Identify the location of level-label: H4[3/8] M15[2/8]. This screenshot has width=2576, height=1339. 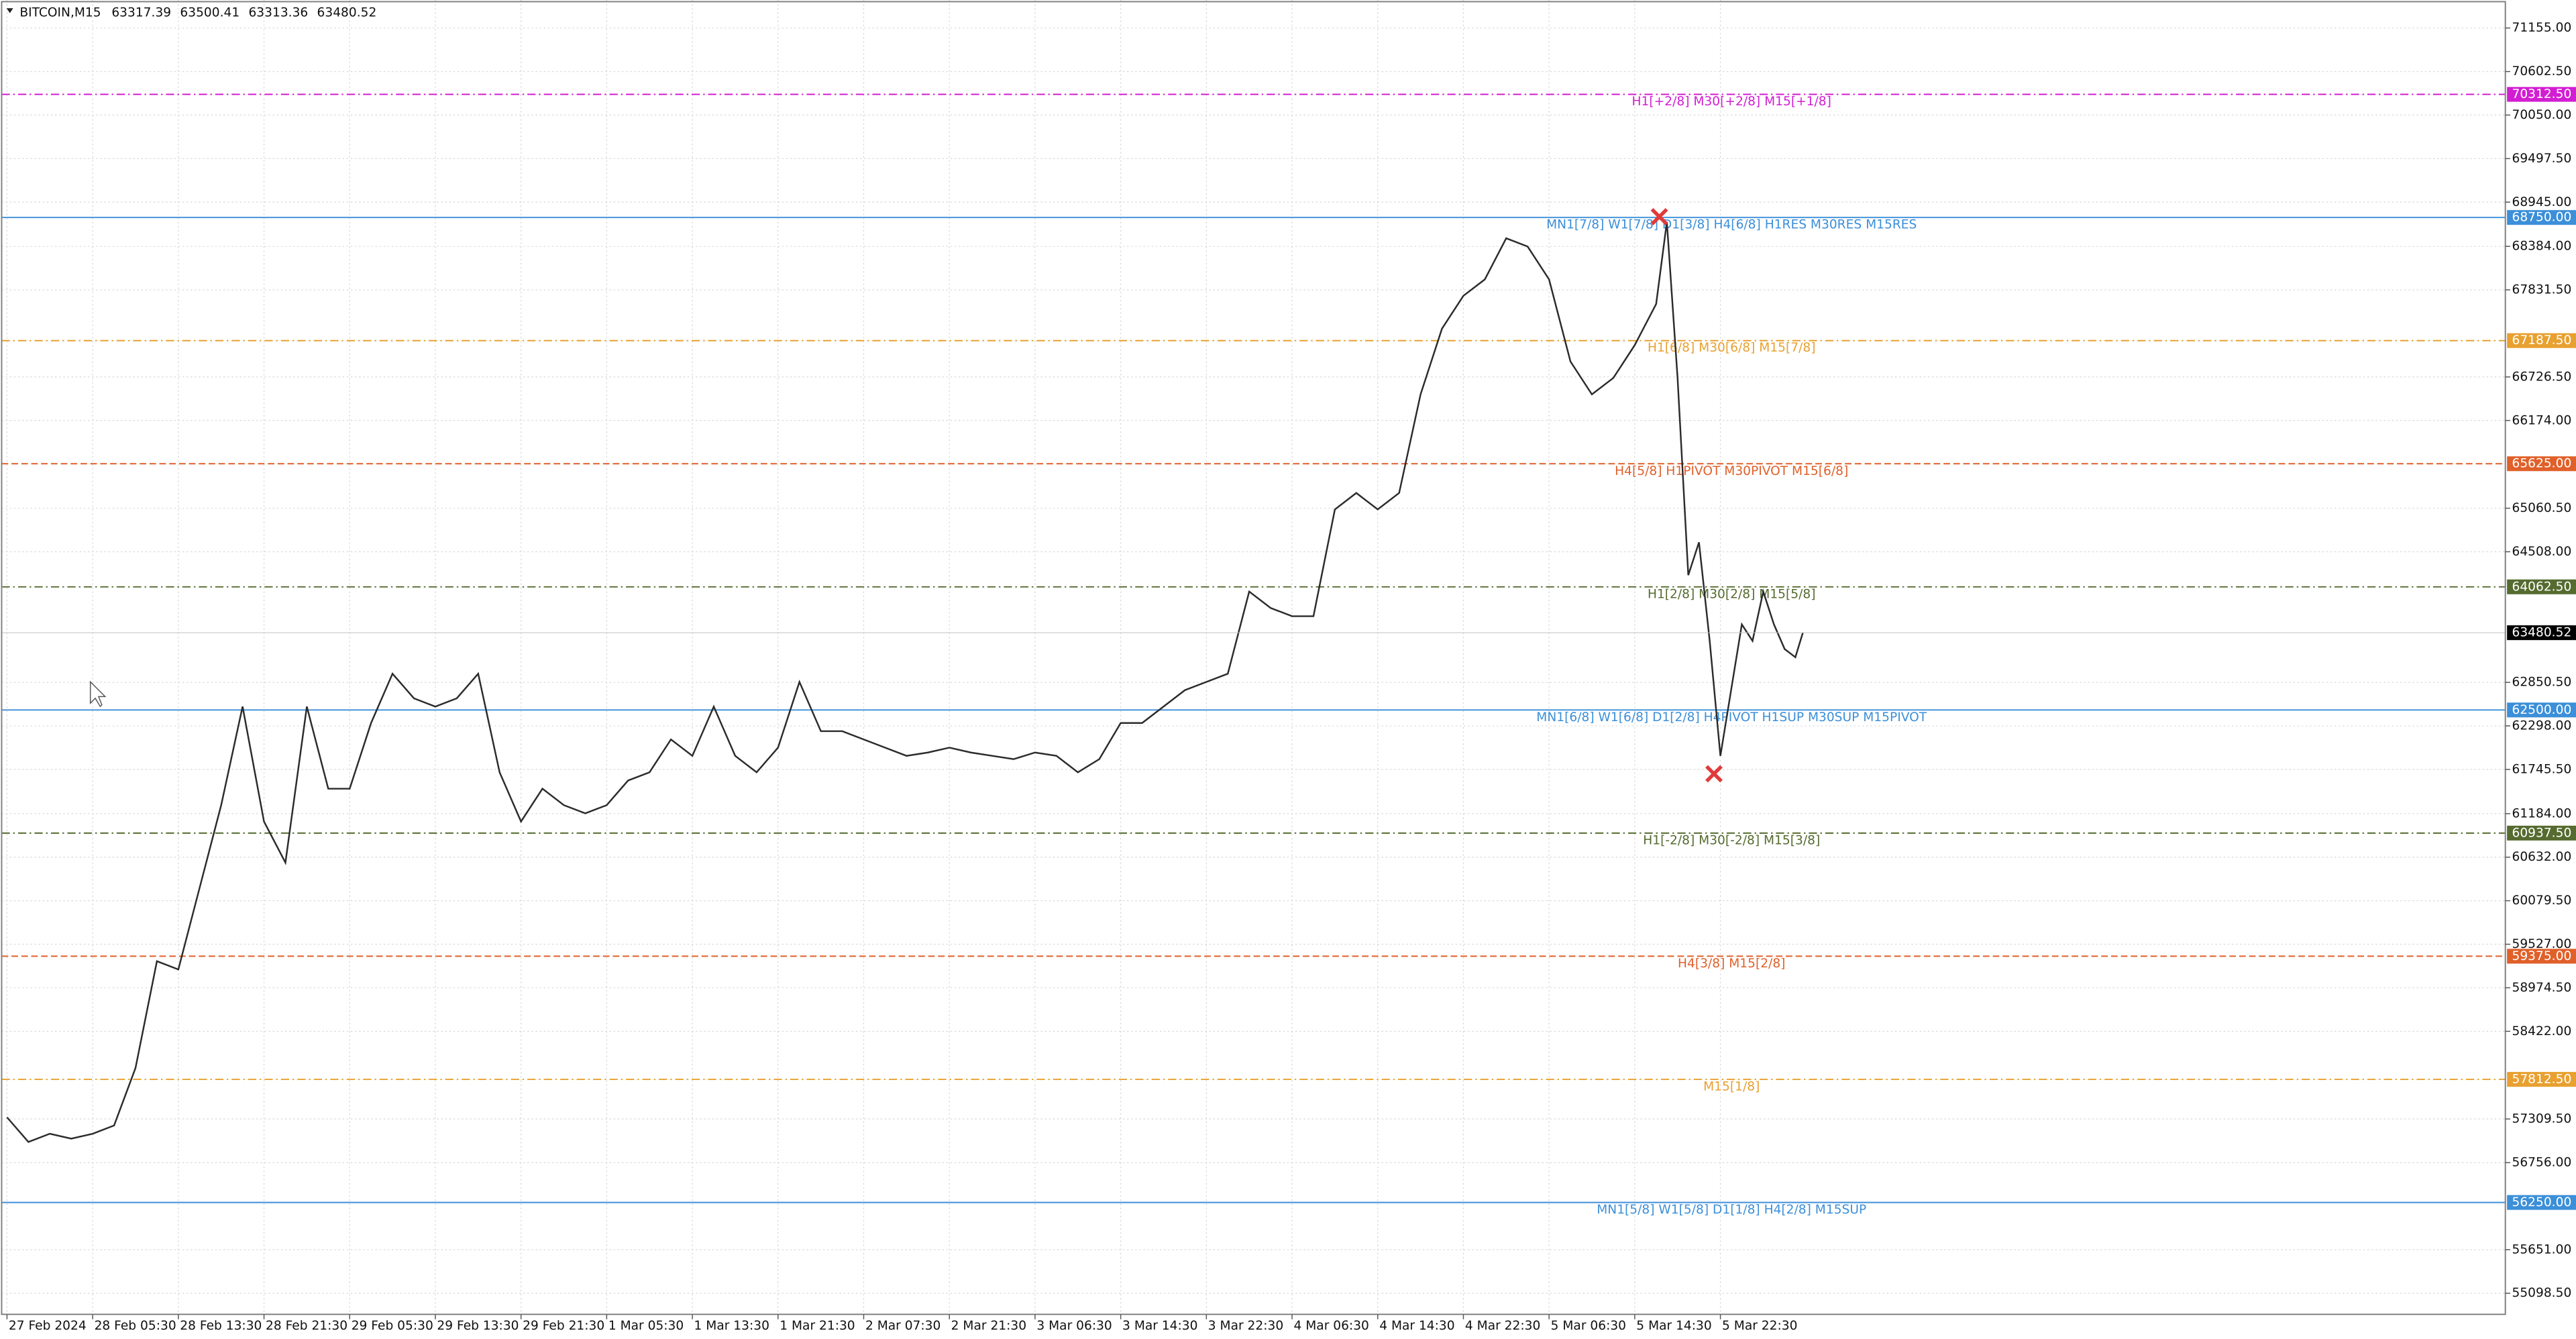
(1731, 964).